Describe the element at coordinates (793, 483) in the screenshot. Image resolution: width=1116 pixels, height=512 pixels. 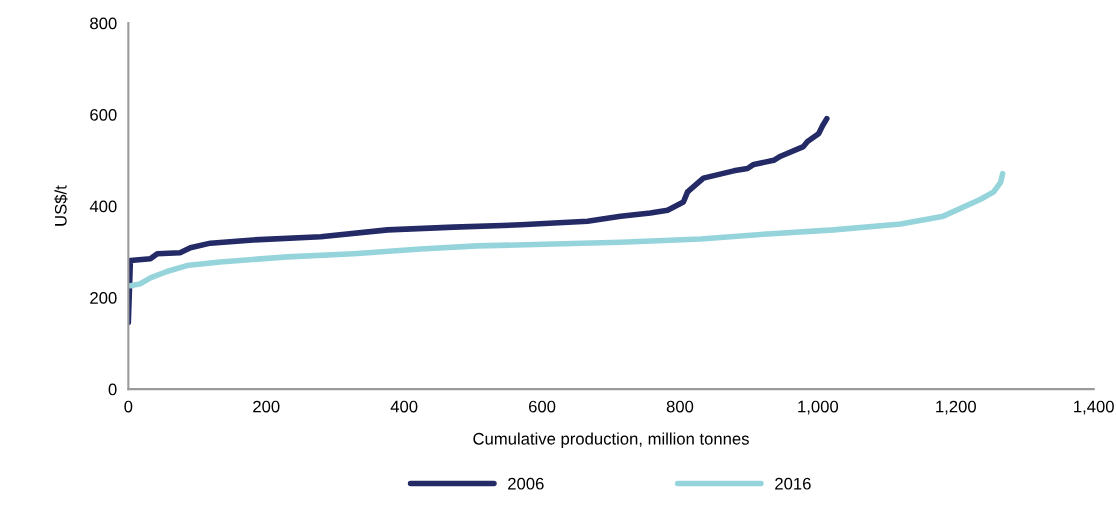
I see `legend-label: 2016` at that location.